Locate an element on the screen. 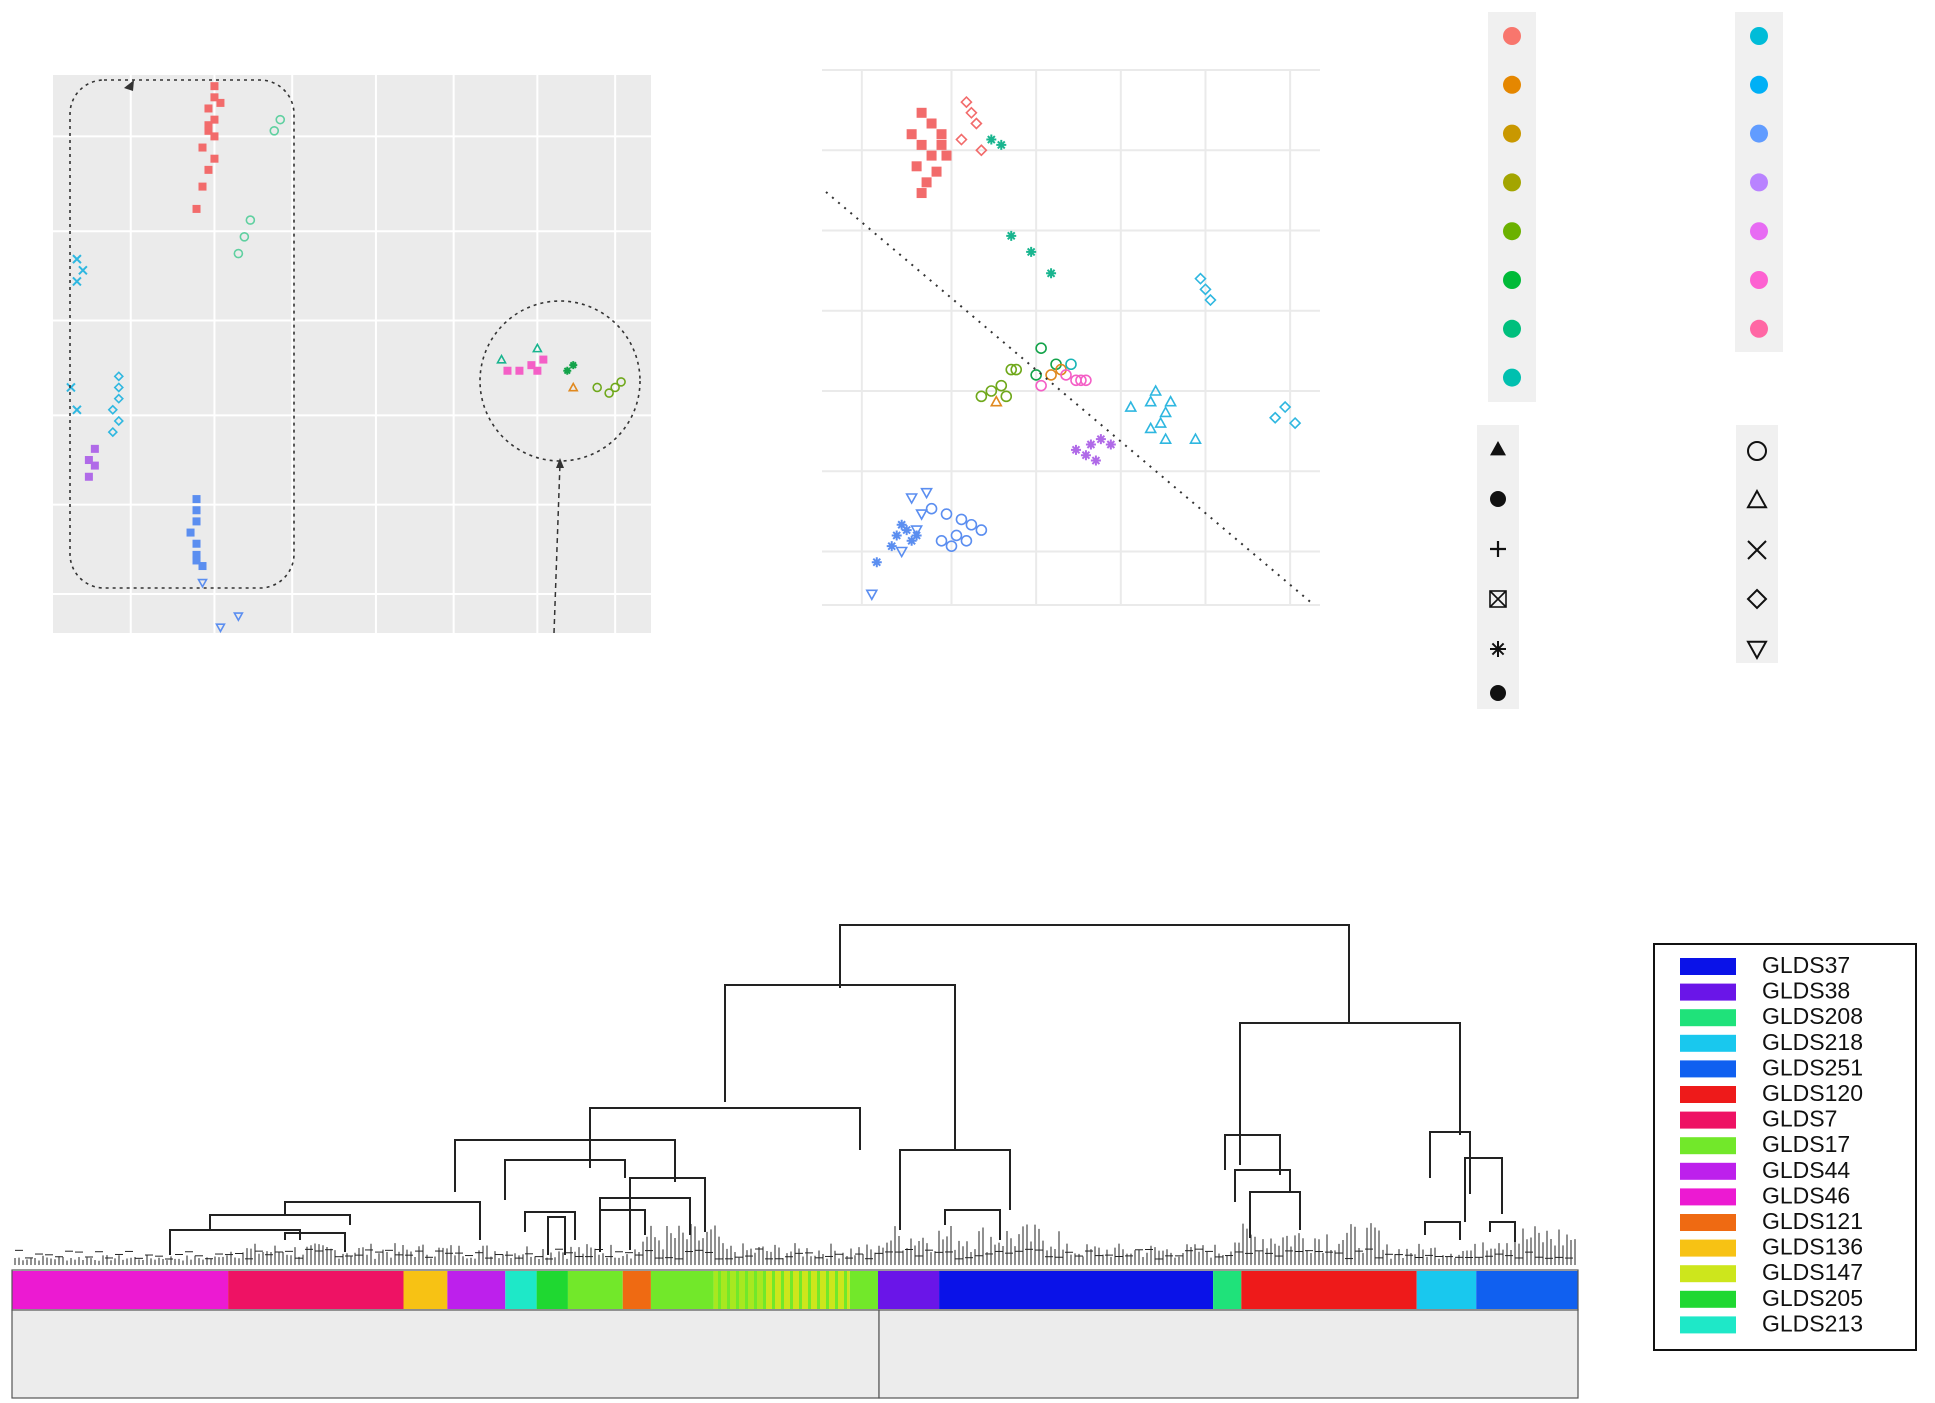 The width and height of the screenshot is (1935, 1403). left-dotted-group-circle is located at coordinates (560, 381).